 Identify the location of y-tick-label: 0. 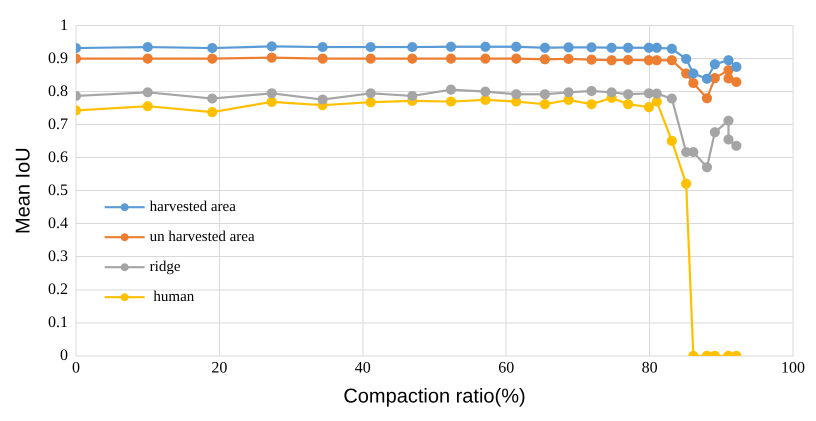
(64, 355).